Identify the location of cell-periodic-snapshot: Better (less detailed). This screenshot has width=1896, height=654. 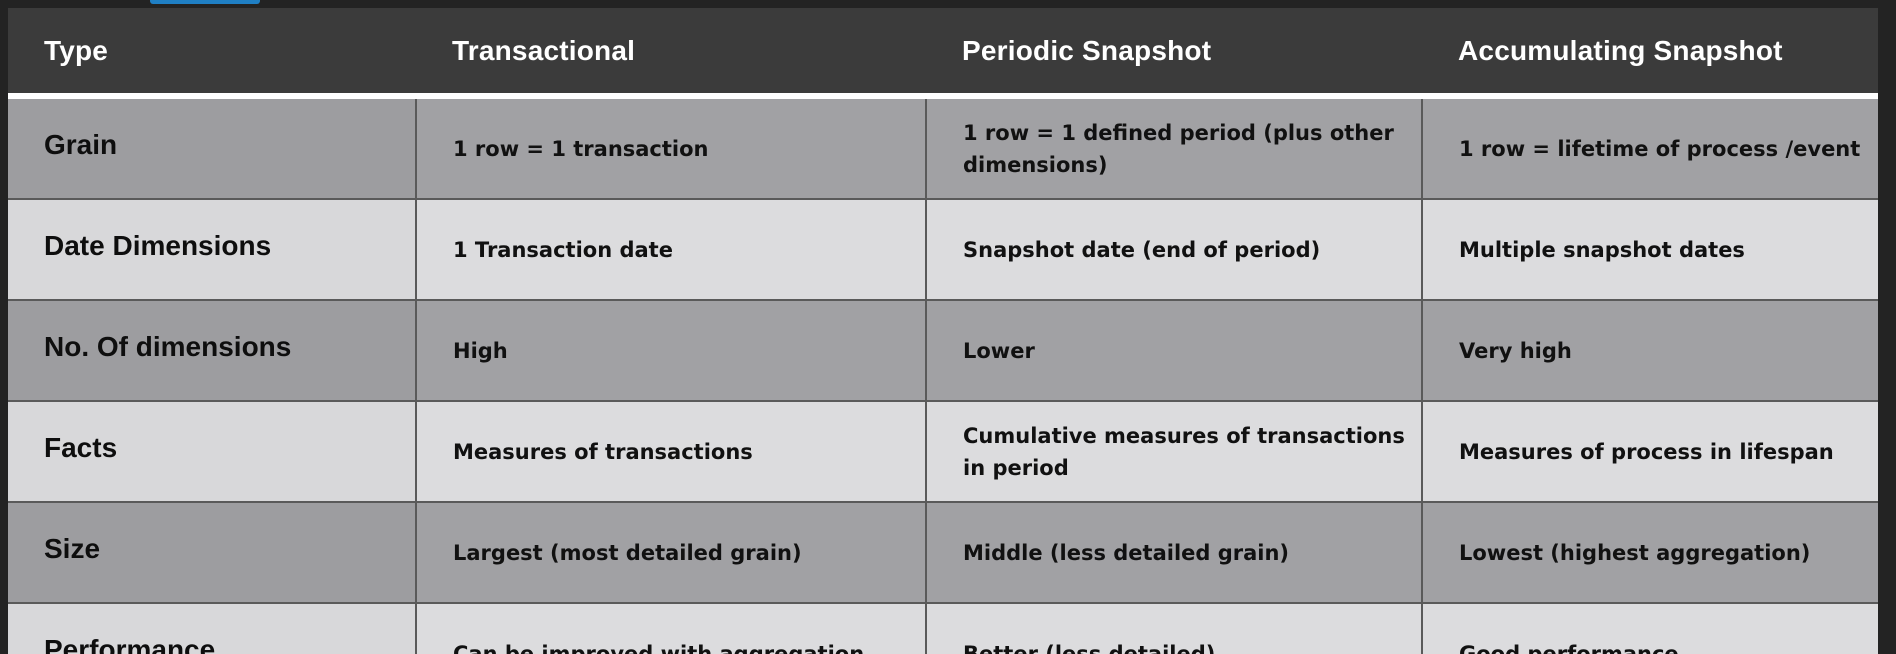
(1174, 628).